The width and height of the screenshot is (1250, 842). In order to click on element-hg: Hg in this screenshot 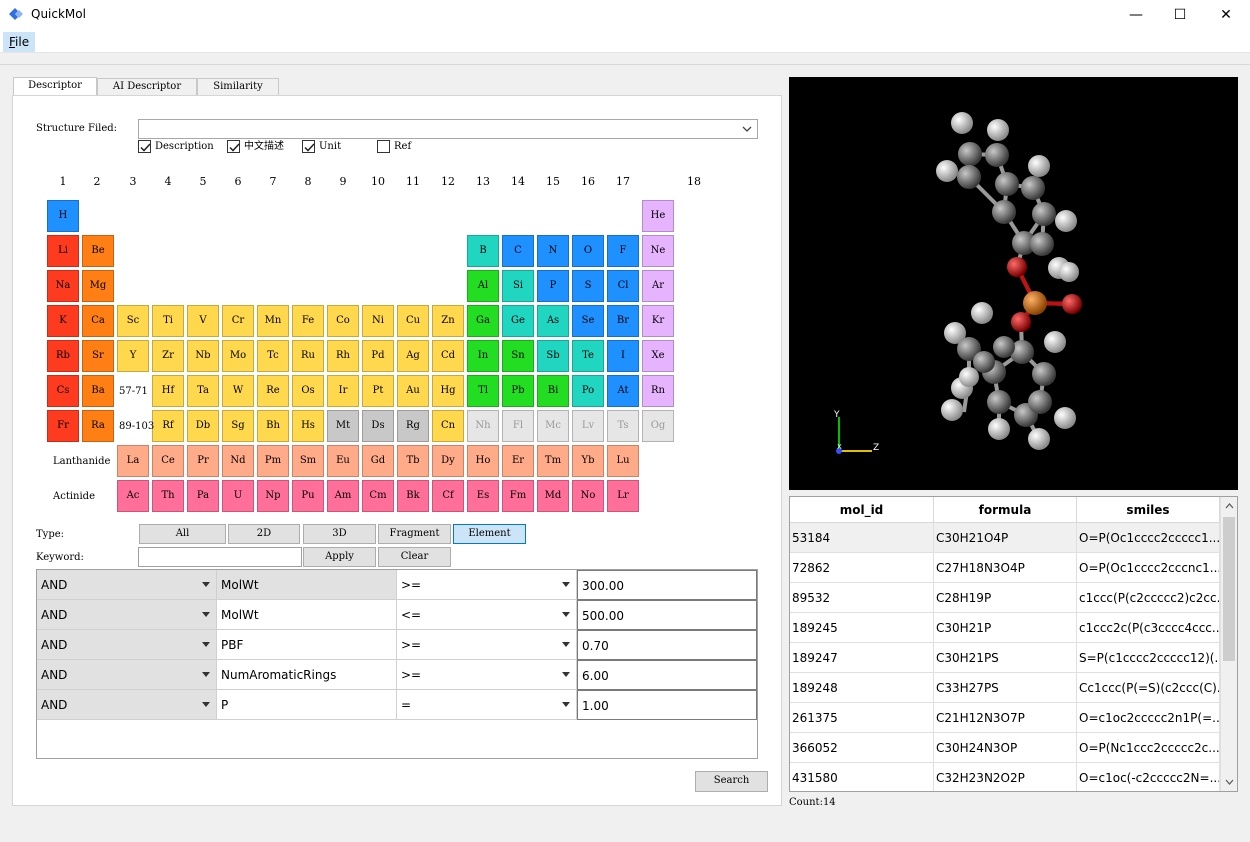, I will do `click(448, 391)`.